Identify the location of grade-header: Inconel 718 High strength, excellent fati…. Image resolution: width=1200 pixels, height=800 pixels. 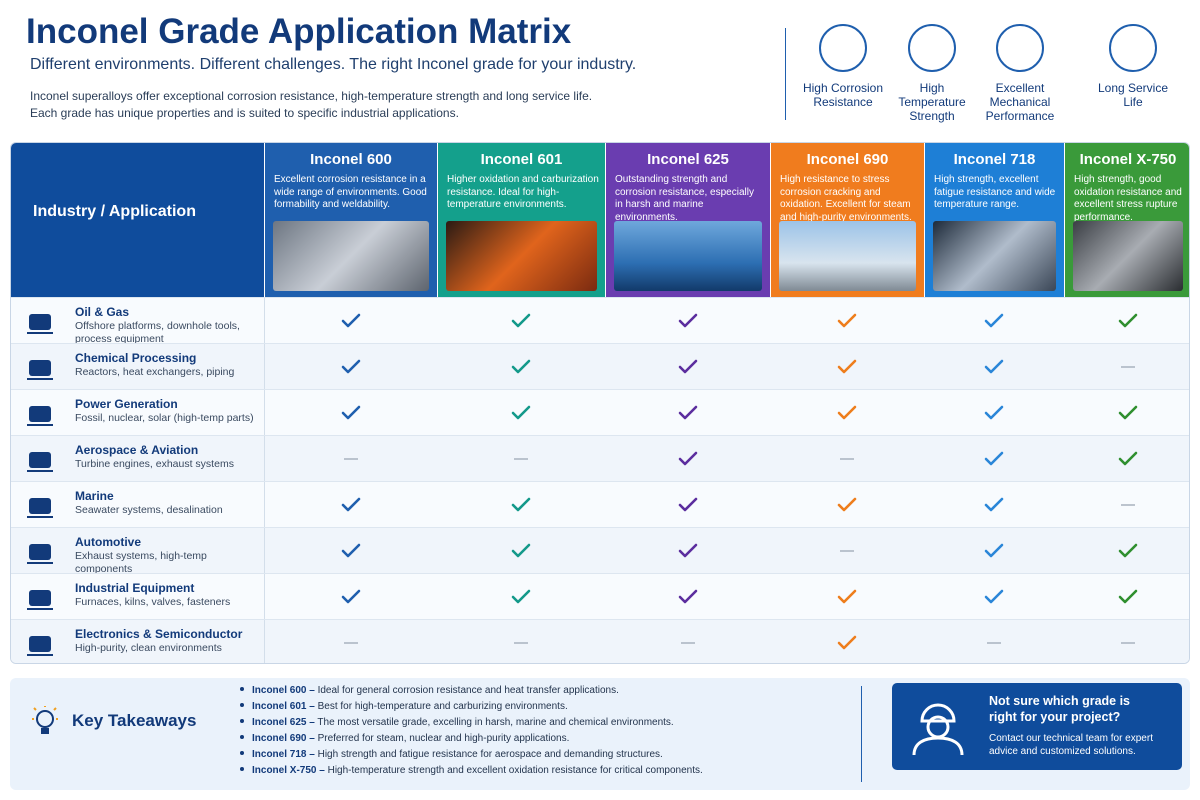
(994, 220).